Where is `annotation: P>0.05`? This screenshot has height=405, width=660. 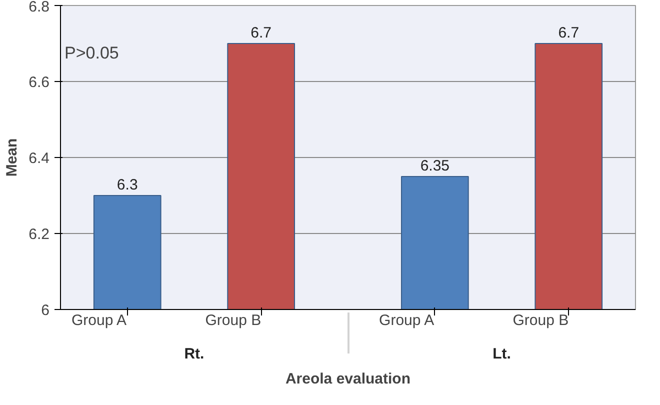
annotation: P>0.05 is located at coordinates (91, 53).